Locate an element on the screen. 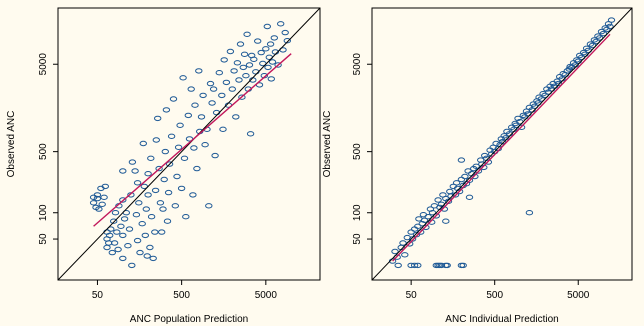 This screenshot has width=644, height=326. x-axis-label: ANC Individual Prediction is located at coordinates (501, 319).